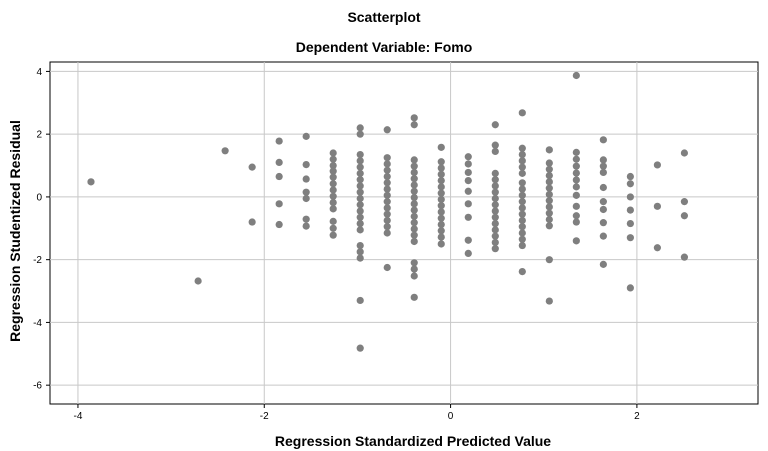 The height and width of the screenshot is (451, 768). Describe the element at coordinates (39, 72) in the screenshot. I see `y-tick-label: 4` at that location.